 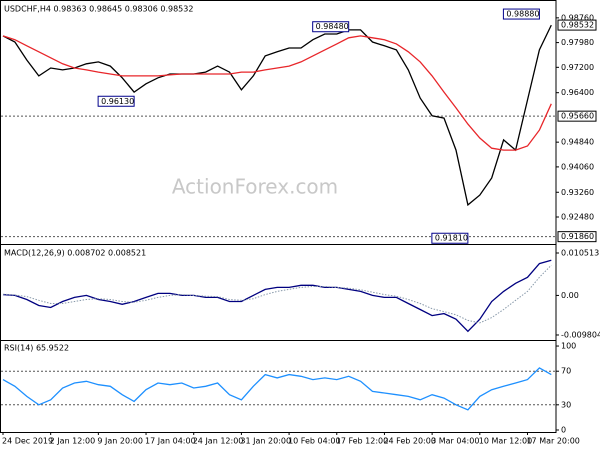 I want to click on y-tick-label: 0.97200, so click(x=577, y=67).